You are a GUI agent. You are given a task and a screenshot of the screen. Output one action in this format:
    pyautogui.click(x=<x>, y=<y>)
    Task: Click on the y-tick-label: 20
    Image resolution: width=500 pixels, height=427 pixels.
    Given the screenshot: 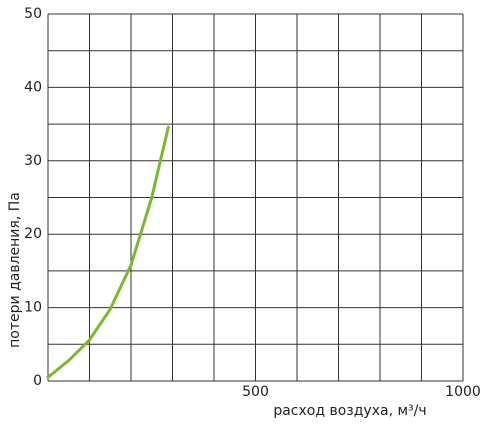 What is the action you would take?
    pyautogui.click(x=33, y=234)
    